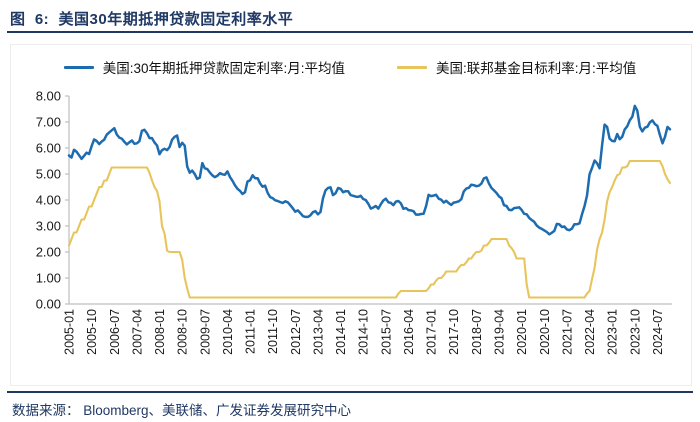 This screenshot has width=700, height=422. Describe the element at coordinates (536, 68) in the screenshot. I see `legend-label-fed-funds: 美国:联邦基金目标利率:月:平均值` at that location.